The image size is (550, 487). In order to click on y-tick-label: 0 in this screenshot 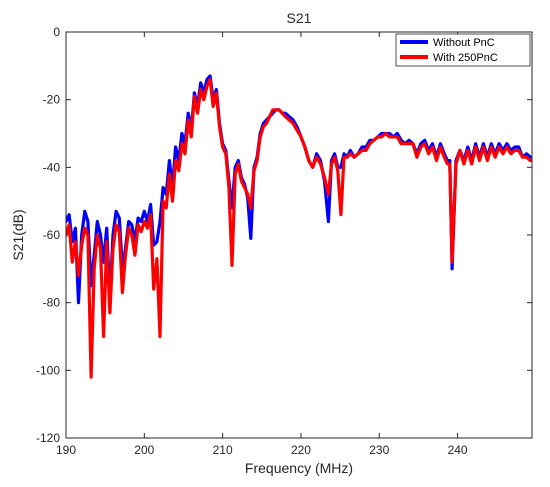, I will do `click(56, 32)`.